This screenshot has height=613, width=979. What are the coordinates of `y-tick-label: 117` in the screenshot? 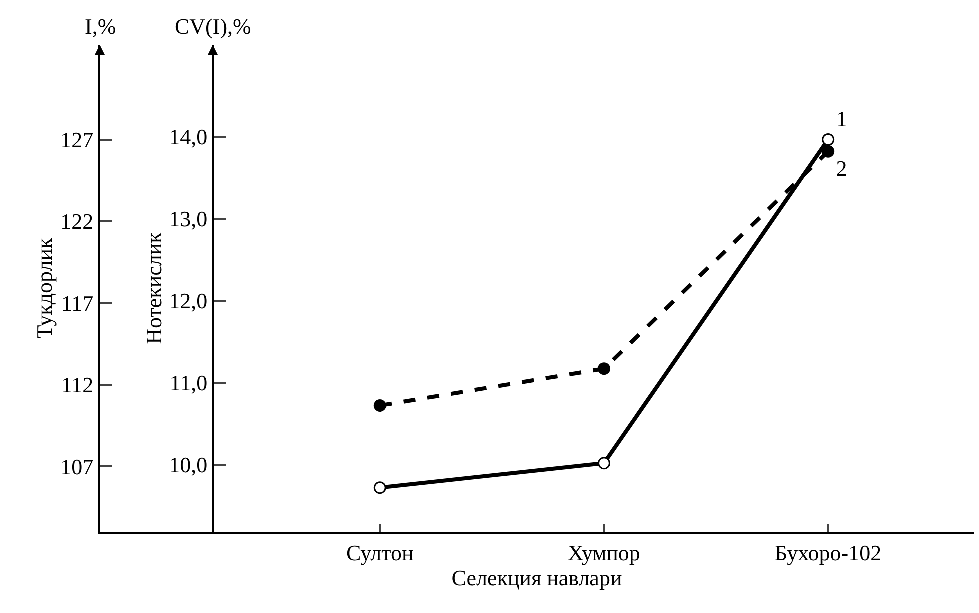 It's located at (77, 303).